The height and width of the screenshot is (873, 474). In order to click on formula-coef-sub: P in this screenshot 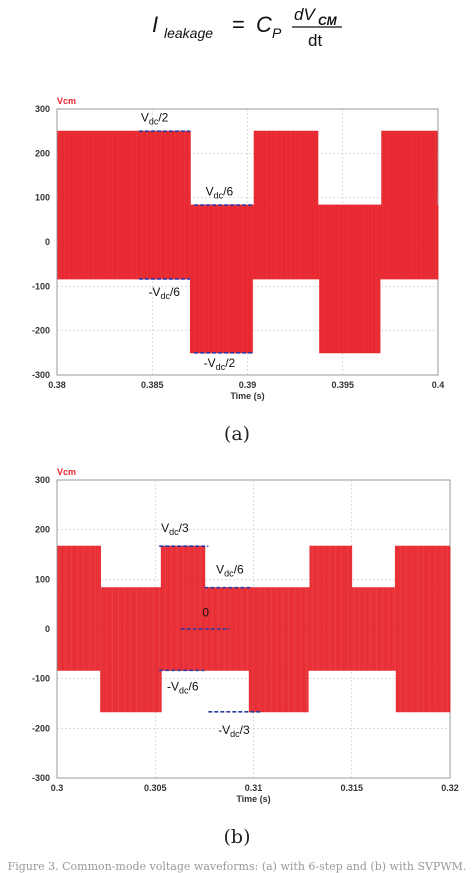, I will do `click(277, 33)`.